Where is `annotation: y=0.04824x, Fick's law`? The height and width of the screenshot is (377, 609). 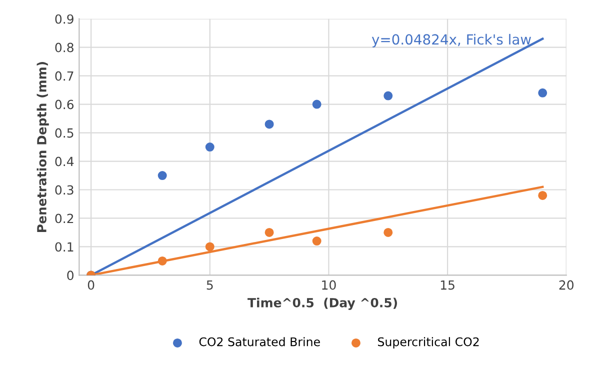 annotation: y=0.04824x, Fick's law is located at coordinates (451, 41).